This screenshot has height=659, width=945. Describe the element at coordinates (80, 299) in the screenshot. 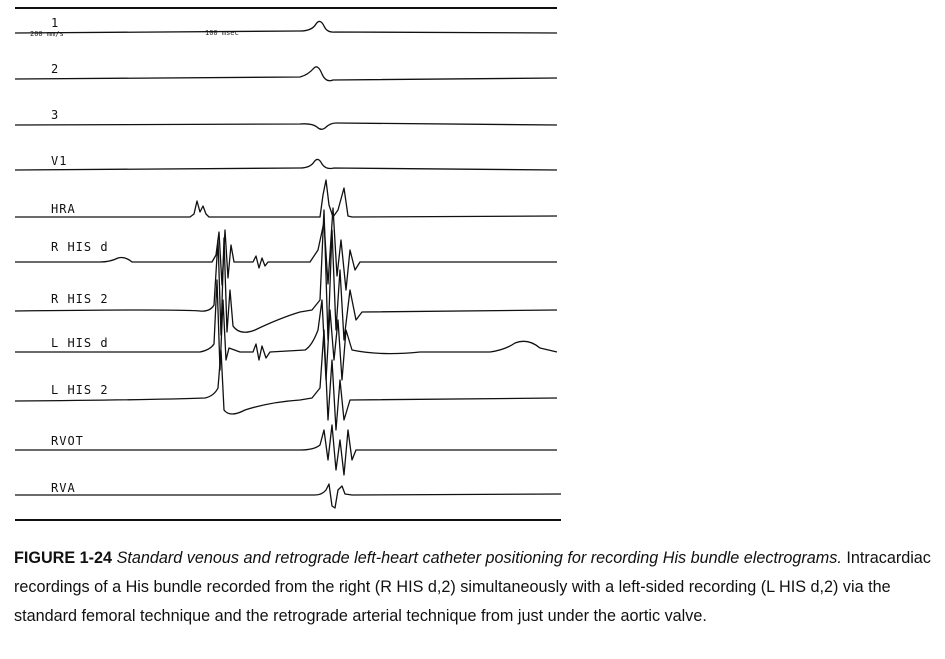

I see `lead-label-r-his-2: R HIS 2` at that location.